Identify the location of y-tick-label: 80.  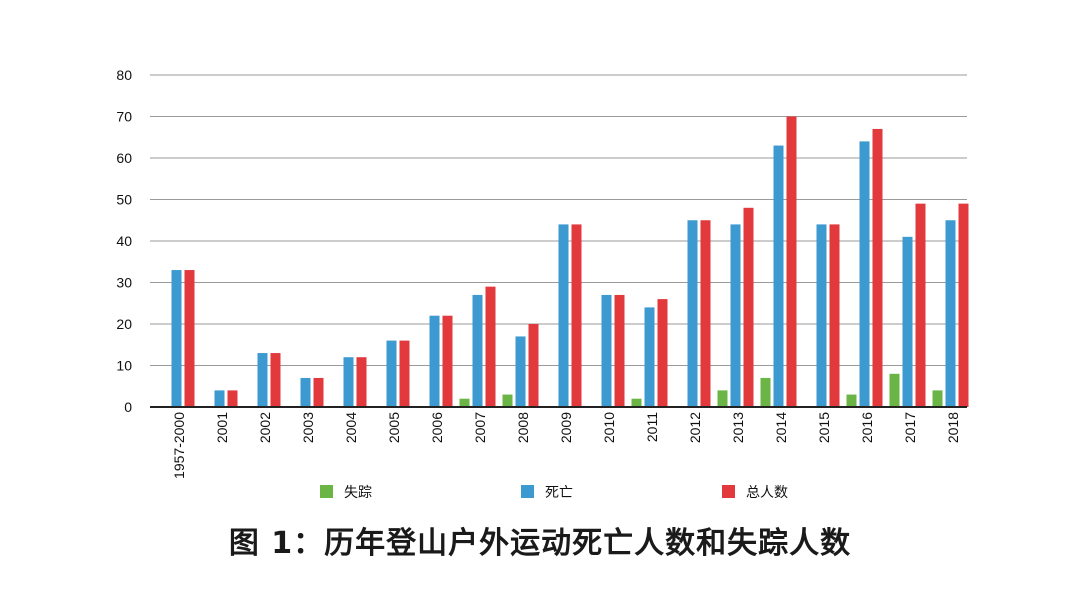
(124, 75).